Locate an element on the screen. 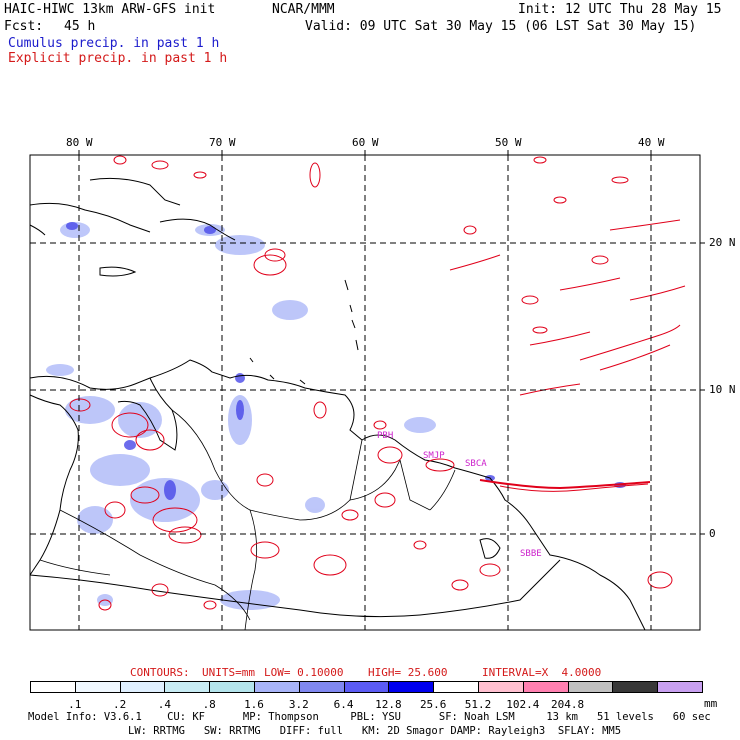 The height and width of the screenshot is (740, 740). contour-high: HIGH= 25.600 is located at coordinates (408, 672).